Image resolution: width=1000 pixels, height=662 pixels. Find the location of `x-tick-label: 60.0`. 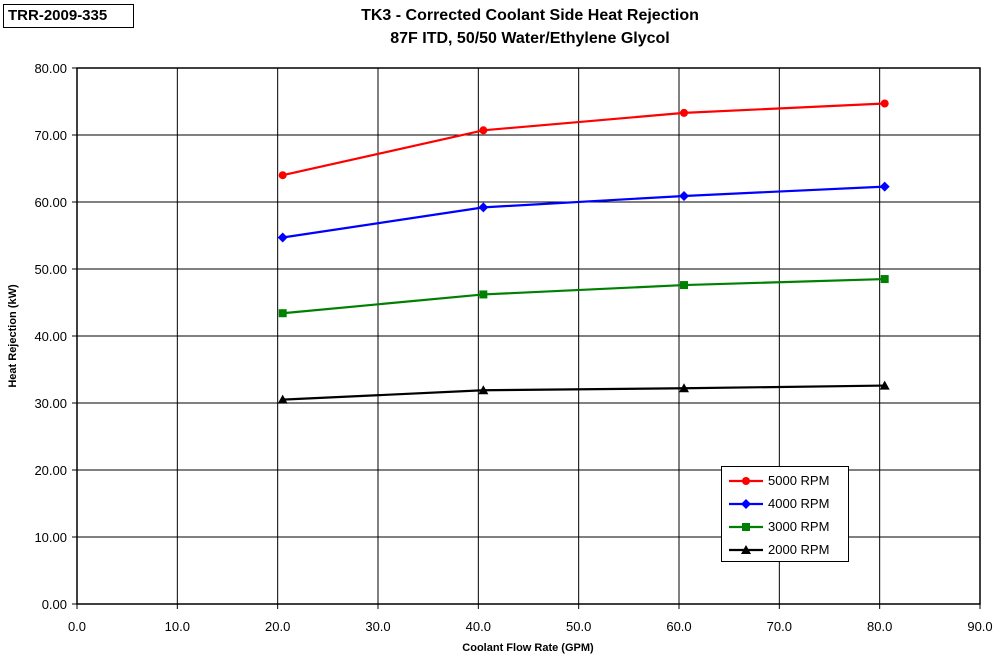

x-tick-label: 60.0 is located at coordinates (678, 626).